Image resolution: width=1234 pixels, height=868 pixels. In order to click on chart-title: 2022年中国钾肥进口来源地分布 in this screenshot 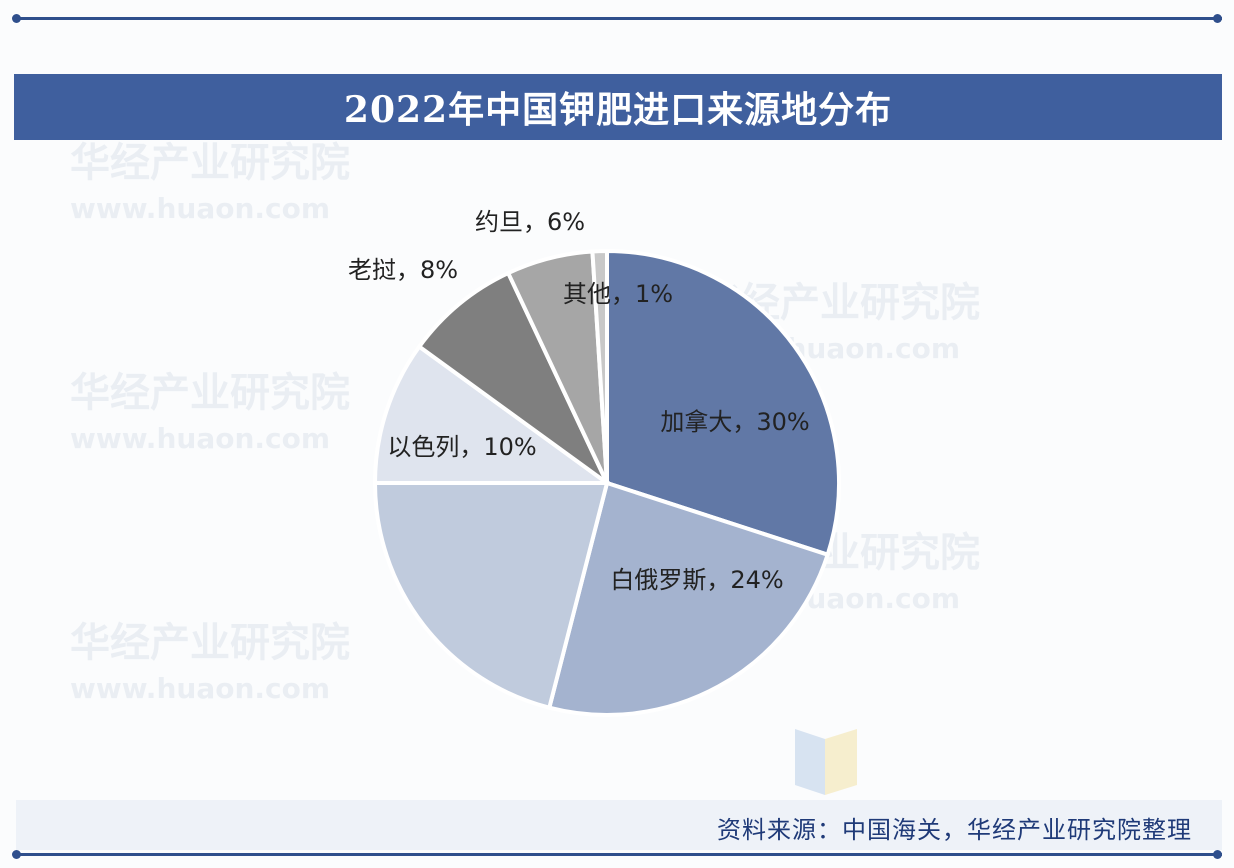, I will do `click(618, 110)`.